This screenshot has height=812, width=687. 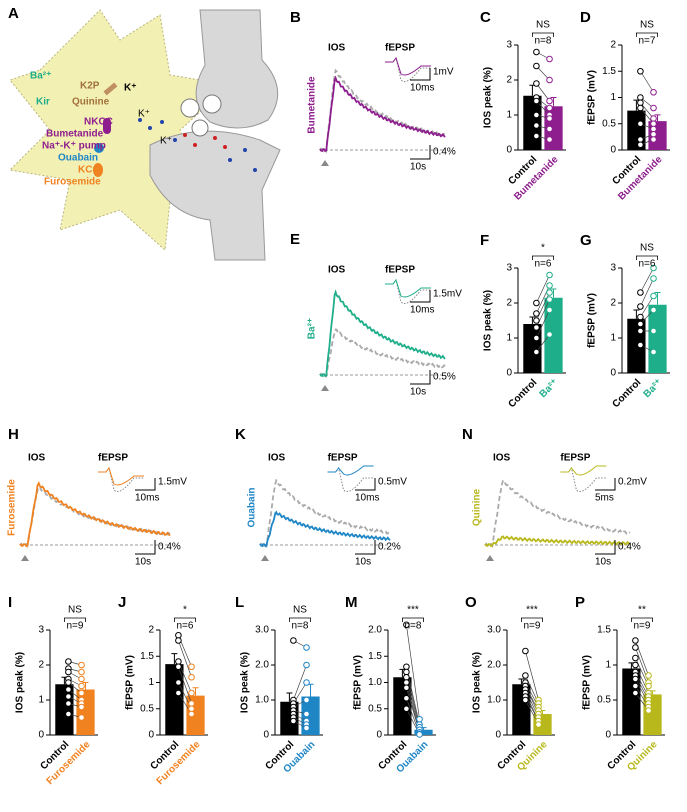 I want to click on vesicle, so click(x=200, y=128).